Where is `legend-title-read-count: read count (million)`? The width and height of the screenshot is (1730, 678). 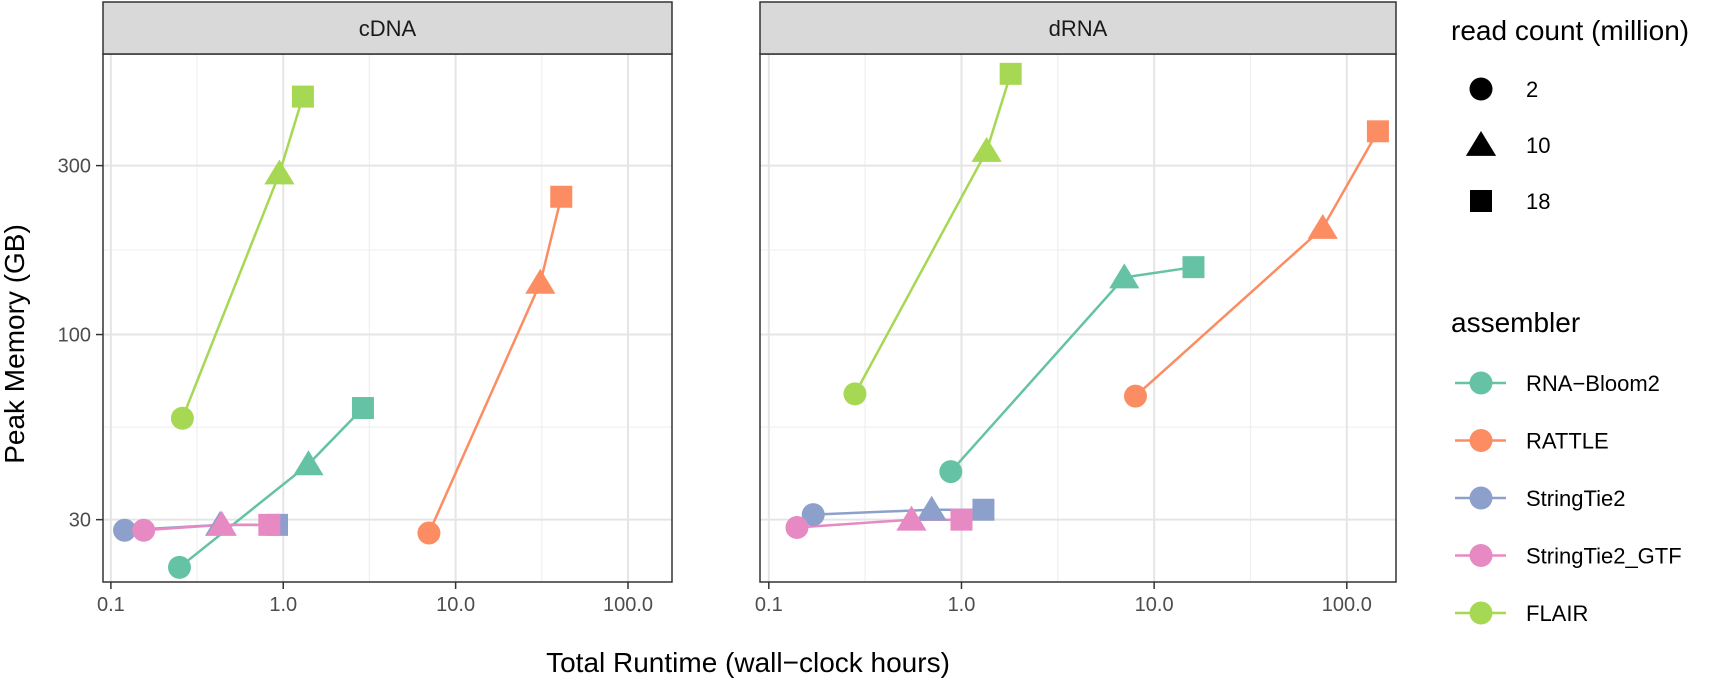
legend-title-read-count: read count (million) is located at coordinates (1570, 30).